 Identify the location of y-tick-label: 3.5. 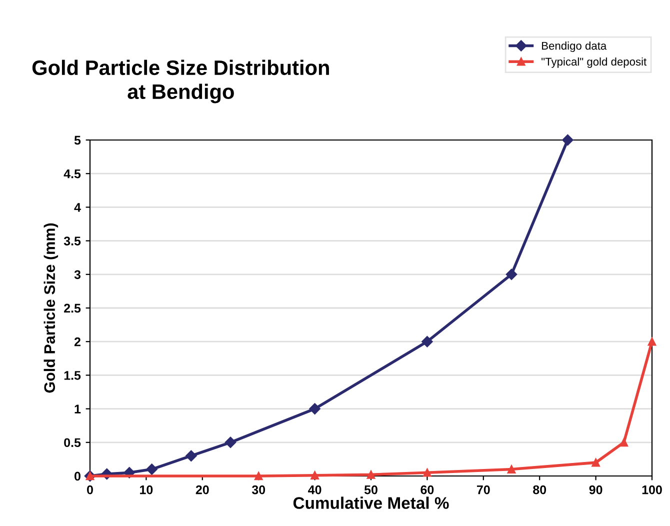
(72, 241).